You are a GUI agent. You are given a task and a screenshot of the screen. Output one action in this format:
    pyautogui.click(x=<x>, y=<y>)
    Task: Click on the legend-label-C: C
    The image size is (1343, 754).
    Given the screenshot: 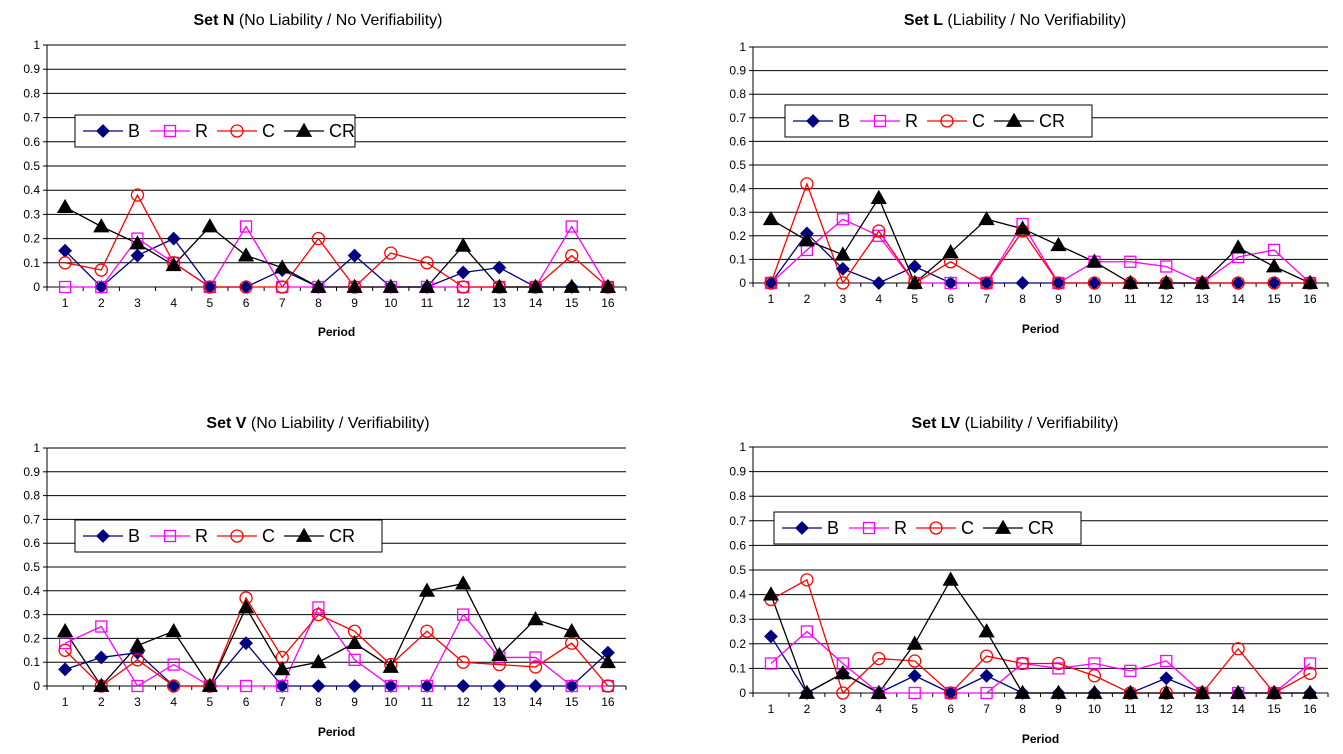 What is the action you would take?
    pyautogui.click(x=268, y=536)
    